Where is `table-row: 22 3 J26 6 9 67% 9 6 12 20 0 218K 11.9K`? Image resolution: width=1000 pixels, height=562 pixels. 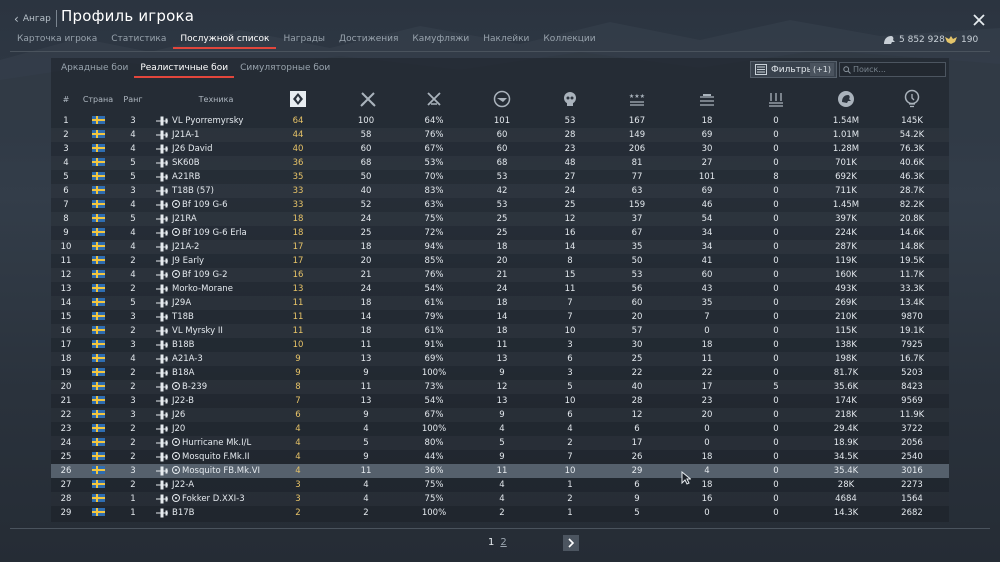 table-row: 22 3 J26 6 9 67% 9 6 12 20 0 218K 11.9K is located at coordinates (500, 415).